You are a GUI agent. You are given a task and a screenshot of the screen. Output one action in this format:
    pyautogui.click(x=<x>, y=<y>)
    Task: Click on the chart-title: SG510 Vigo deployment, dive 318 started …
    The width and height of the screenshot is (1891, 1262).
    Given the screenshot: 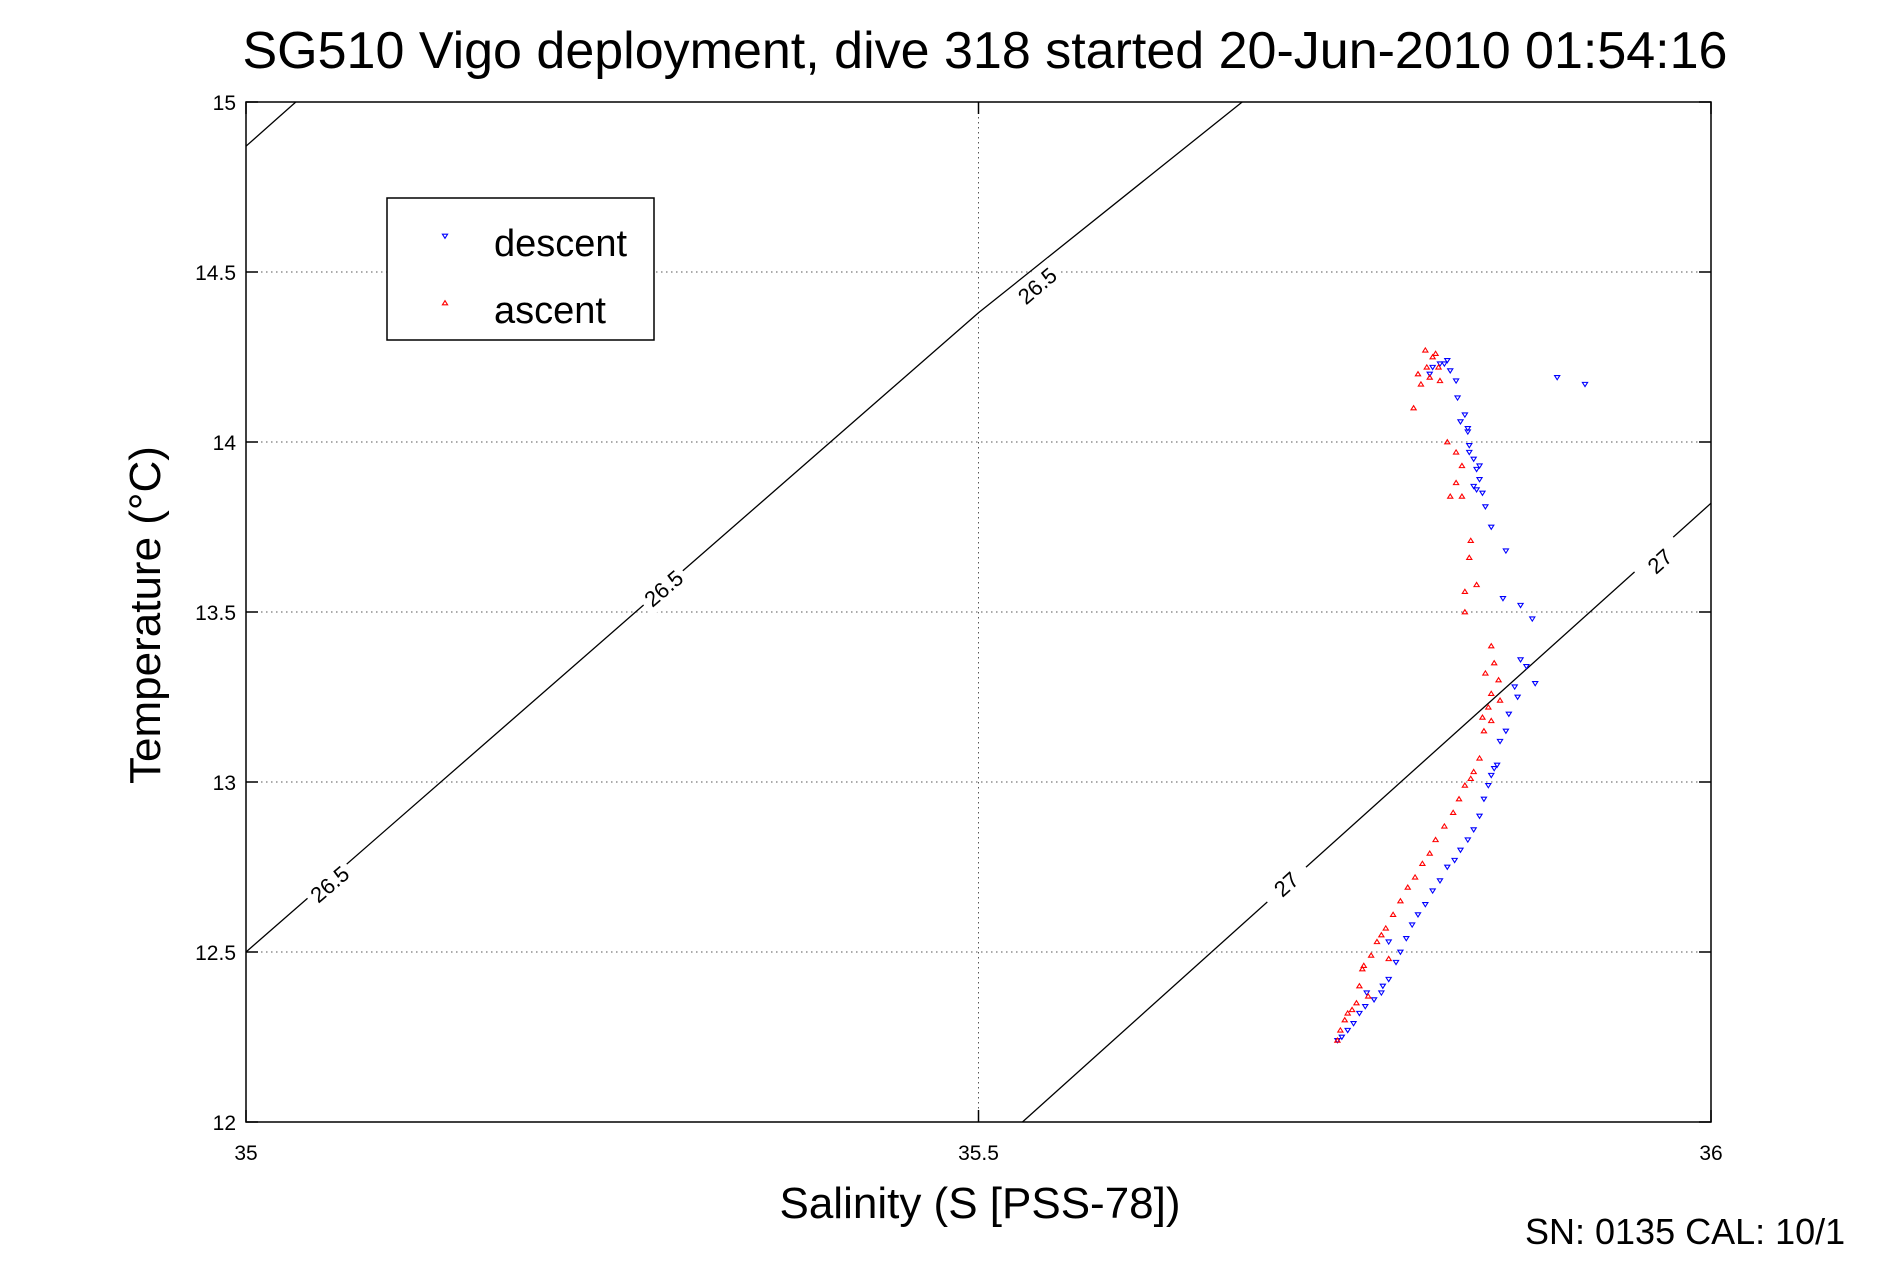 What is the action you would take?
    pyautogui.click(x=985, y=51)
    